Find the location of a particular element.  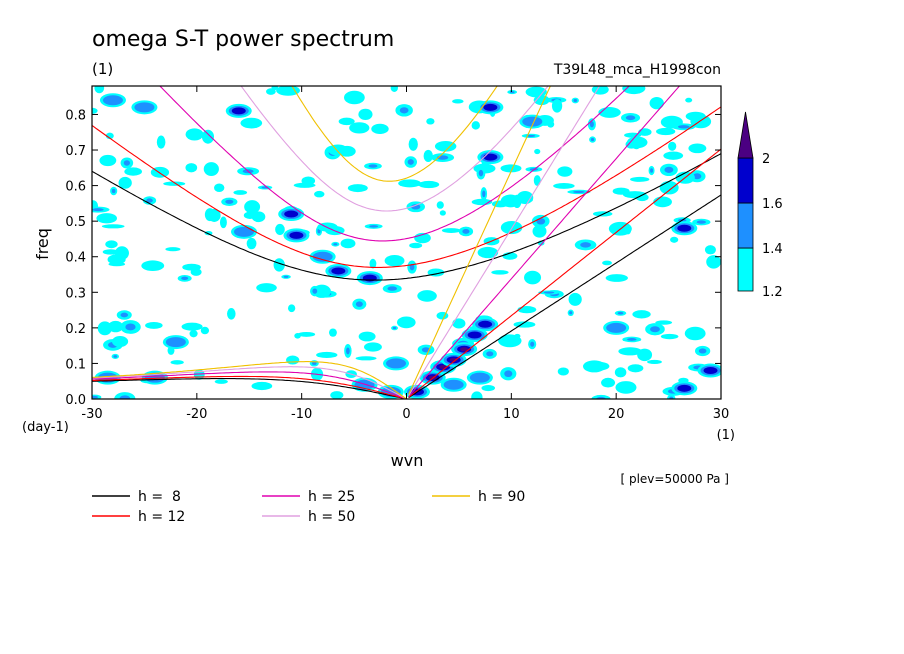

y-tick-label: 0.6 is located at coordinates (75, 187).